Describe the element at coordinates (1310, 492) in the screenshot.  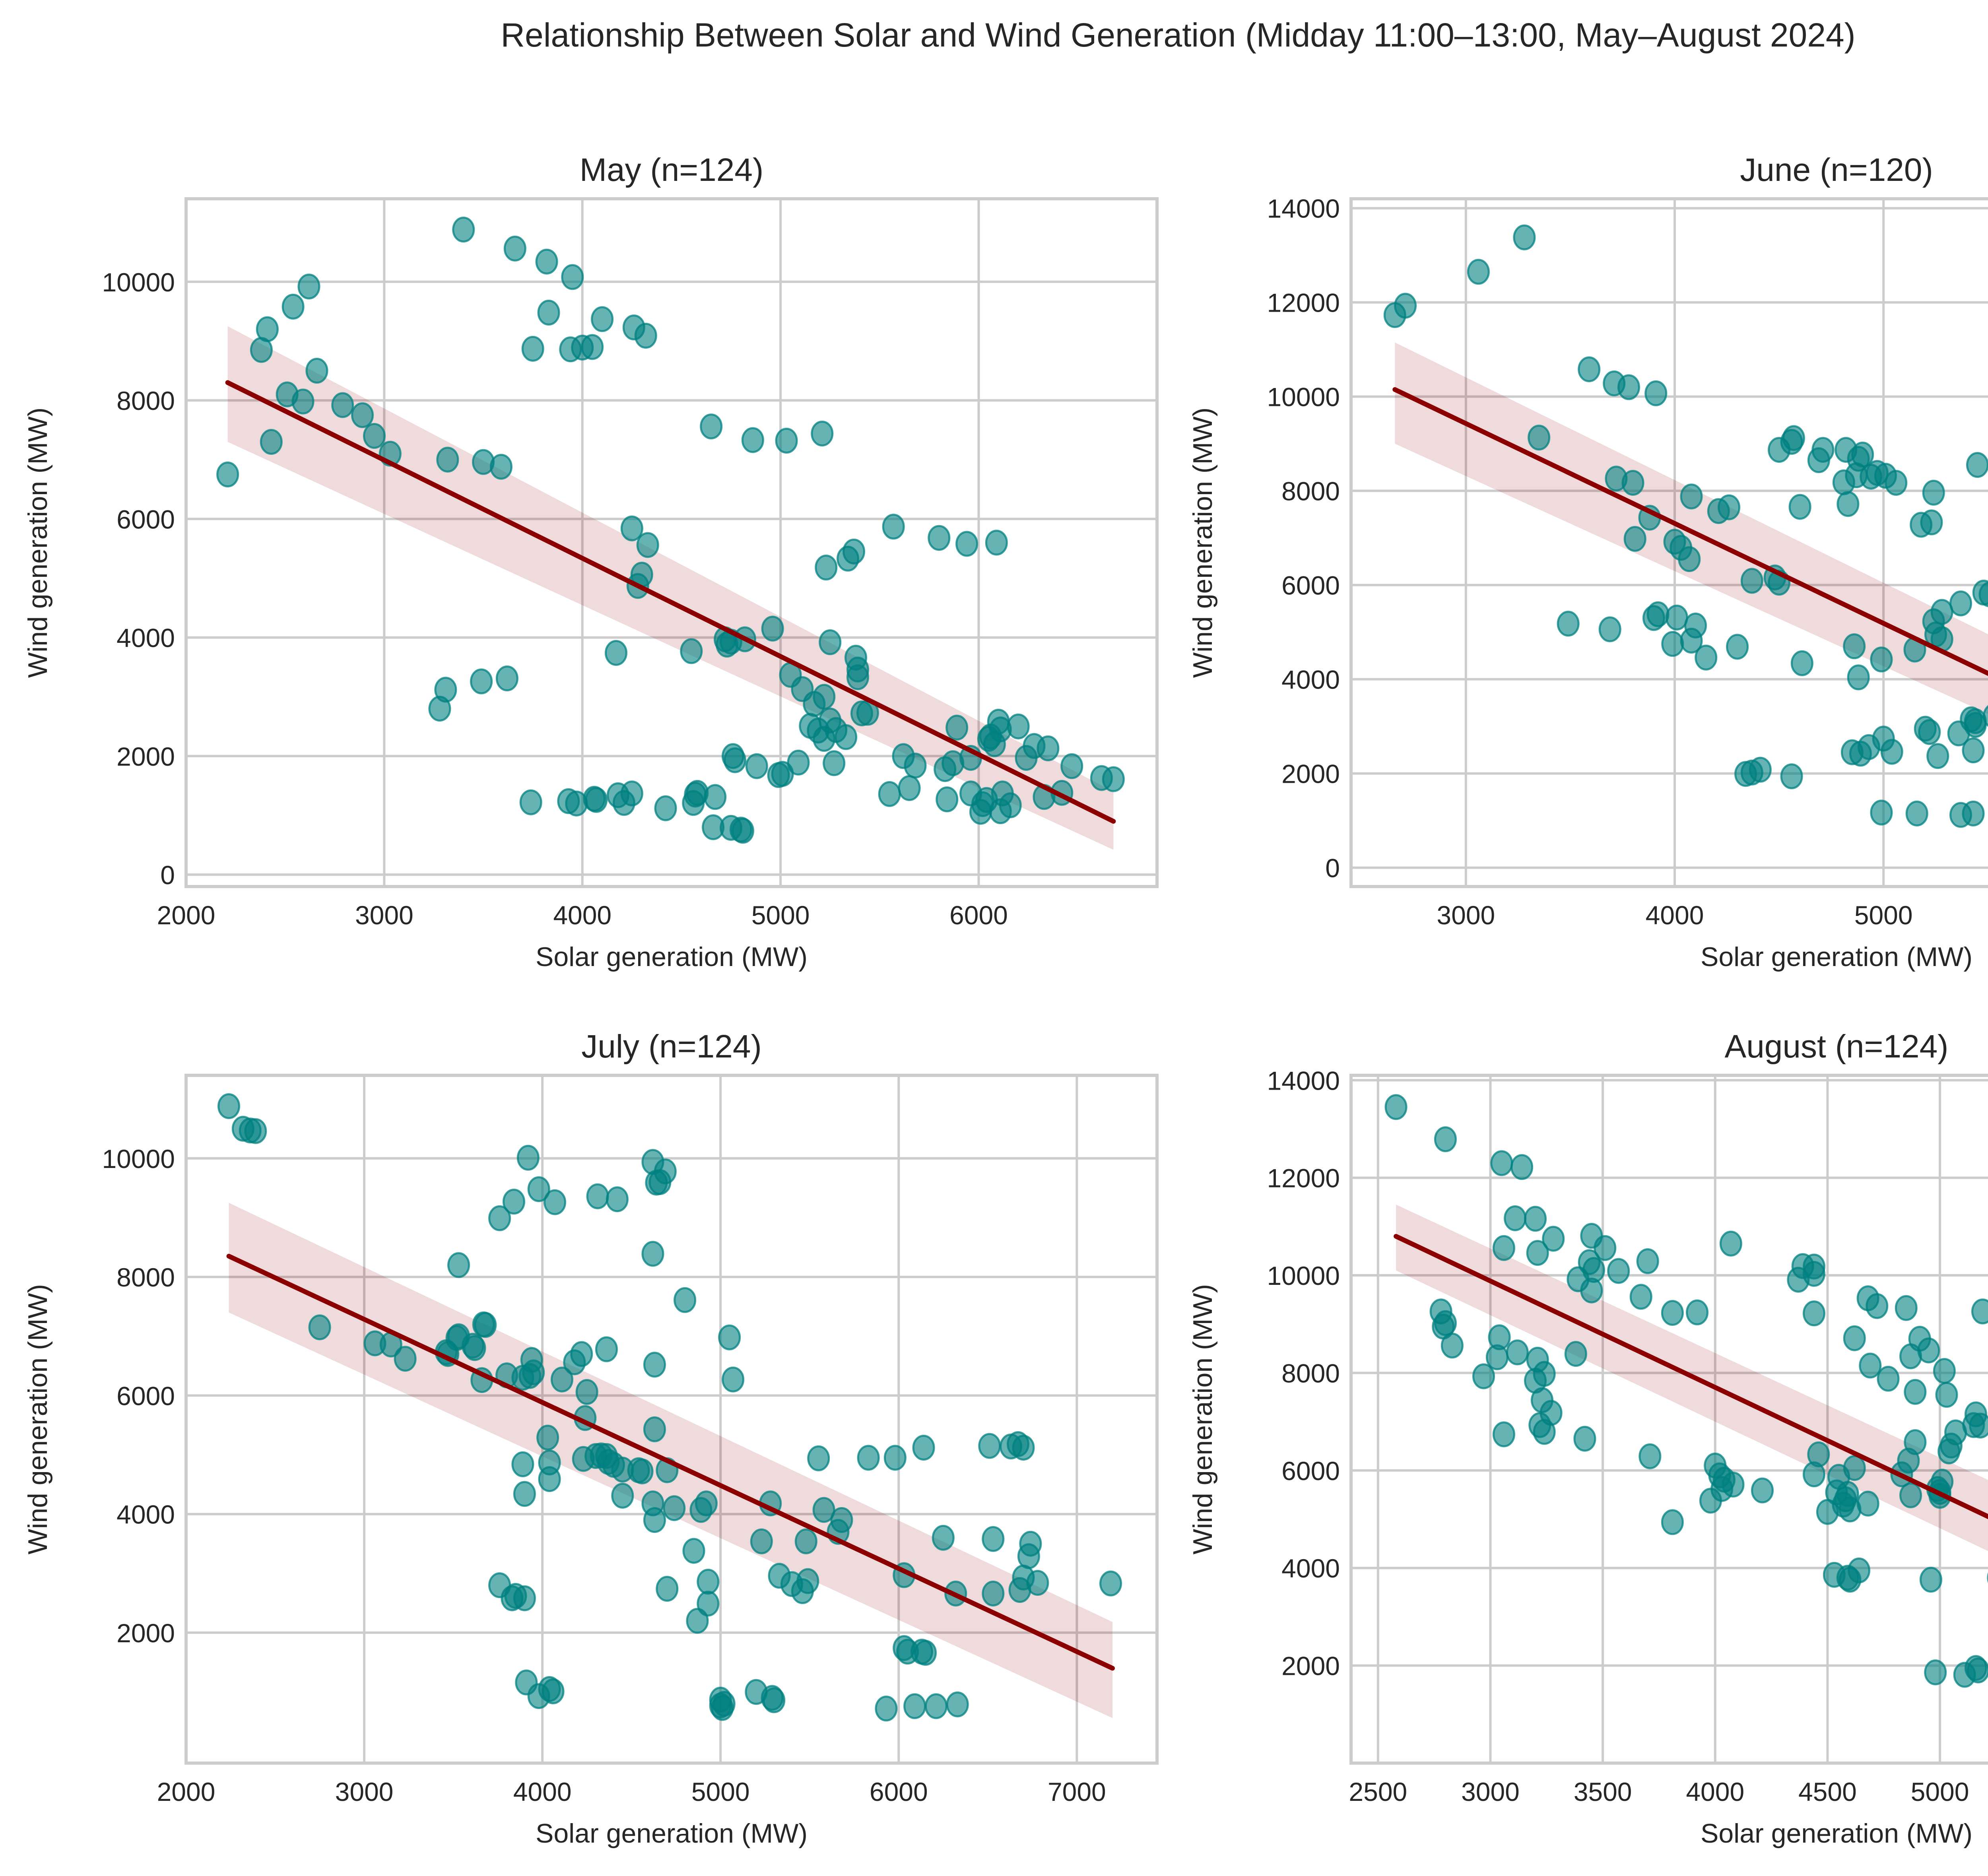
I see `y-tick-label: 8000` at that location.